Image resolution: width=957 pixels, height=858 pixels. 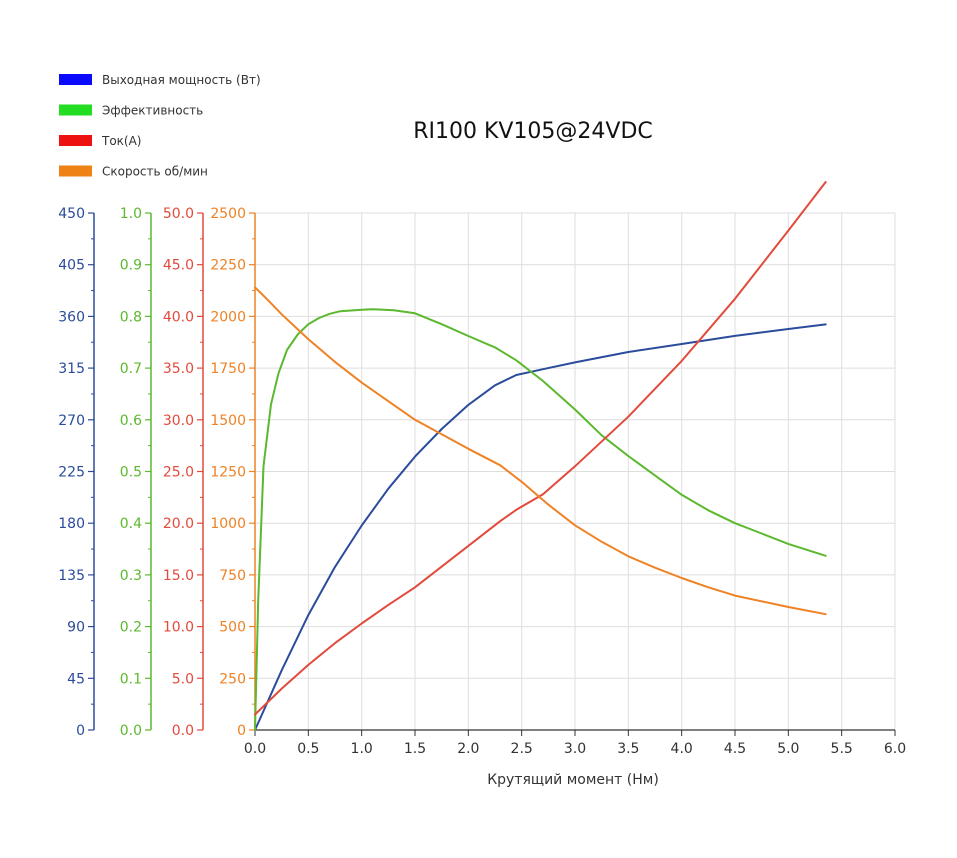 What do you see at coordinates (183, 731) in the screenshot?
I see `y-tick-label-current: 0.0` at bounding box center [183, 731].